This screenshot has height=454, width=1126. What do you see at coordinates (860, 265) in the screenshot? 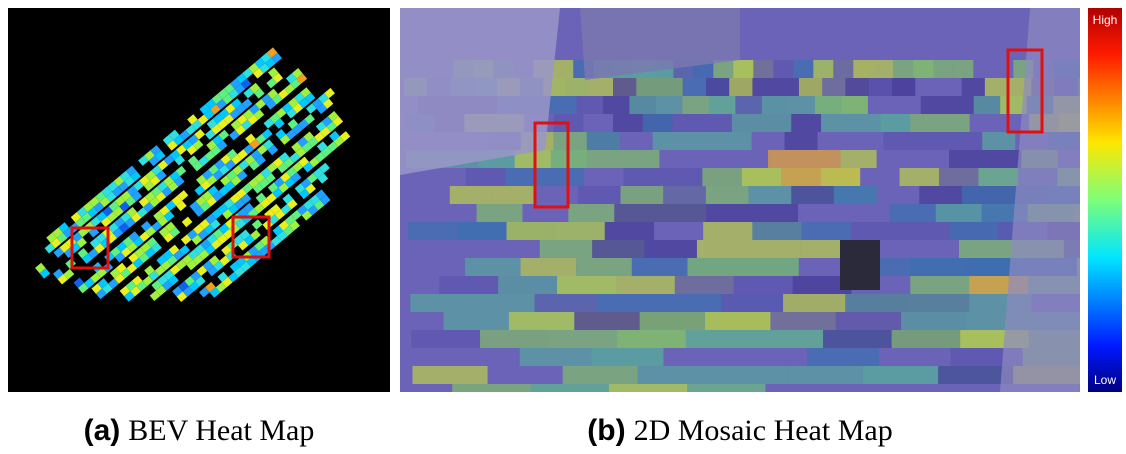
I see `bin` at bounding box center [860, 265].